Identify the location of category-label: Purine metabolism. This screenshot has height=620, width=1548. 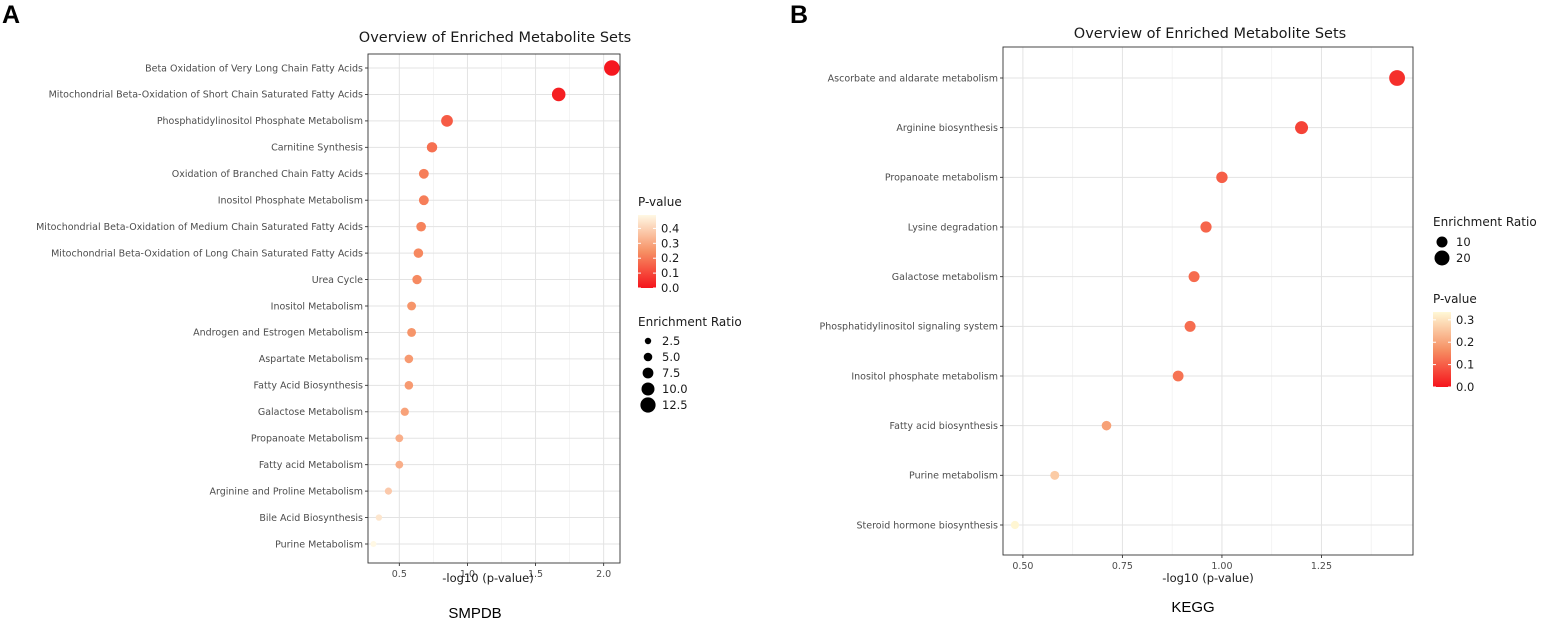
(953, 476).